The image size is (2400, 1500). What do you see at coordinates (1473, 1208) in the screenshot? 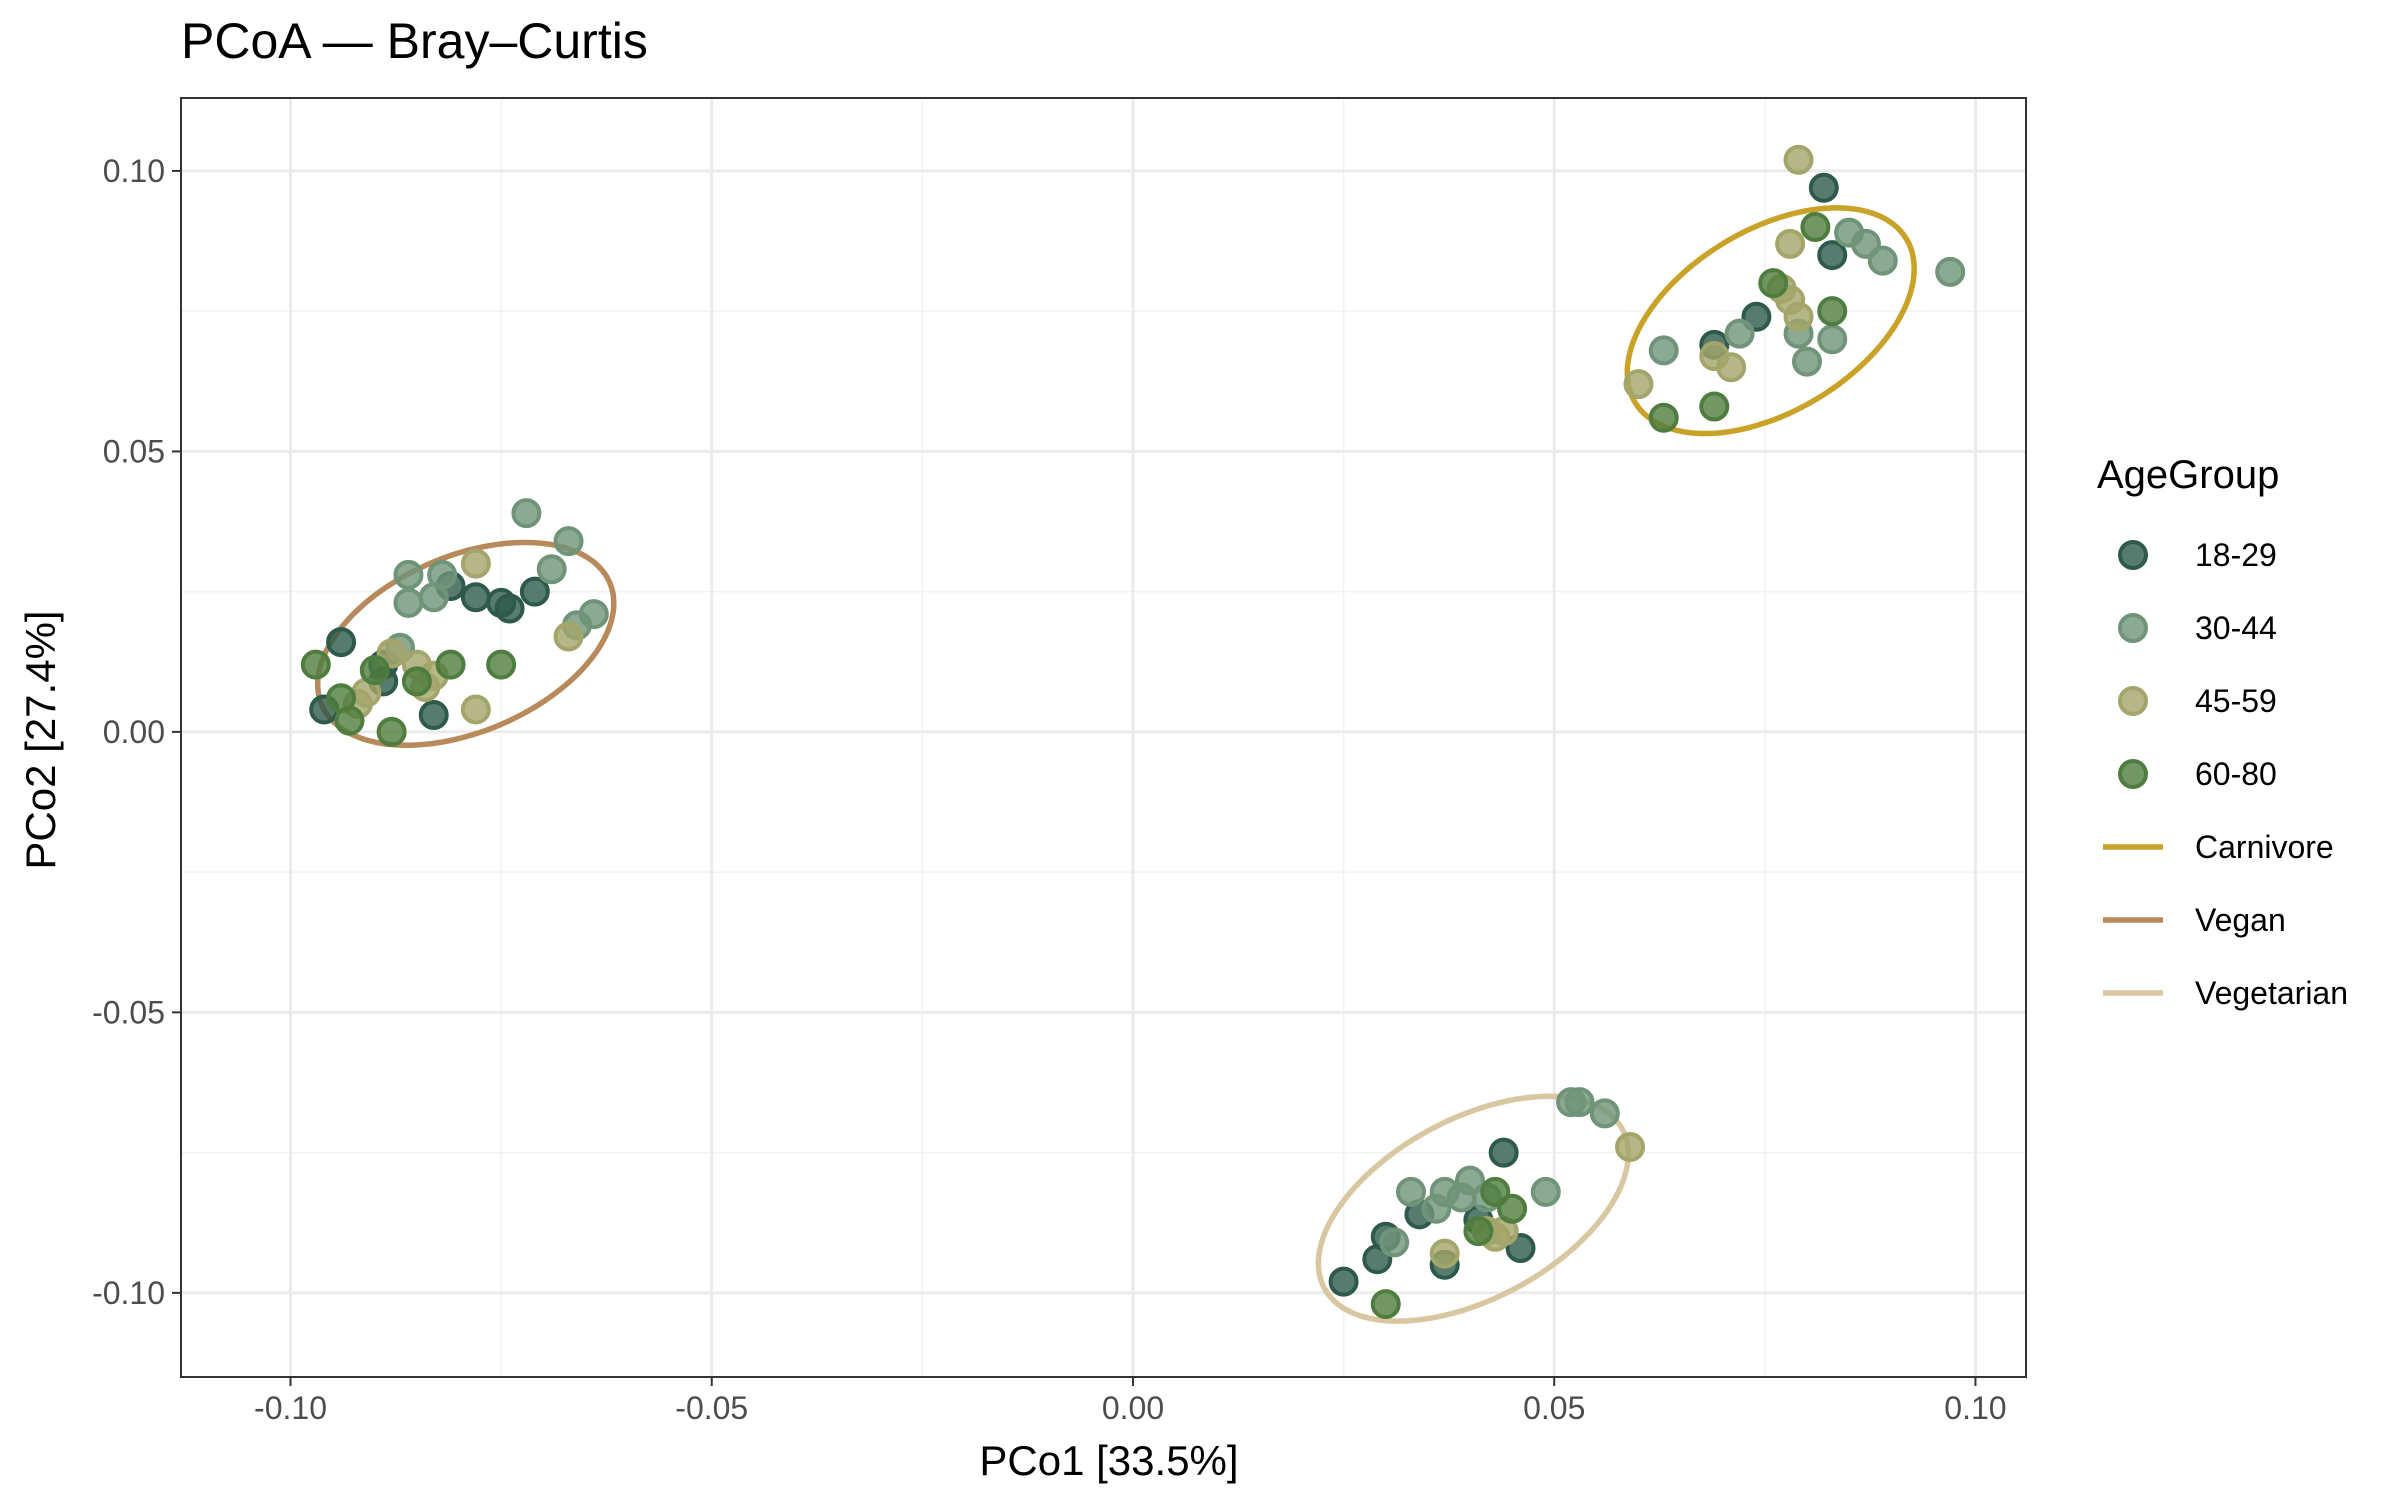
I see `ellipse-vegetarian` at bounding box center [1473, 1208].